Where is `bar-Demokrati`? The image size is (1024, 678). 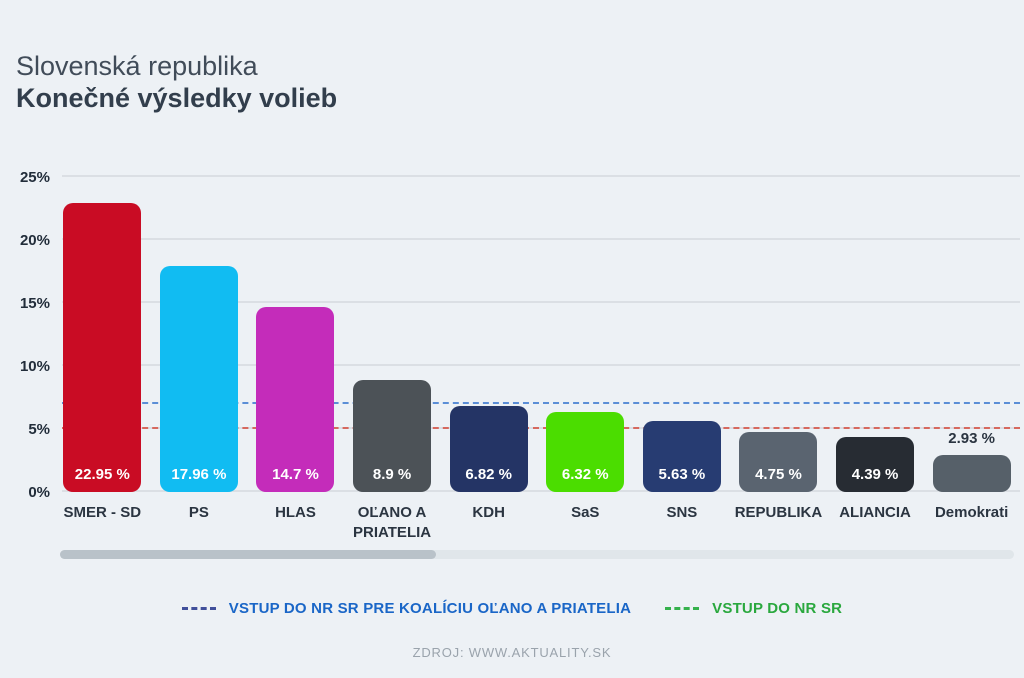
bar-Demokrati is located at coordinates (971, 473).